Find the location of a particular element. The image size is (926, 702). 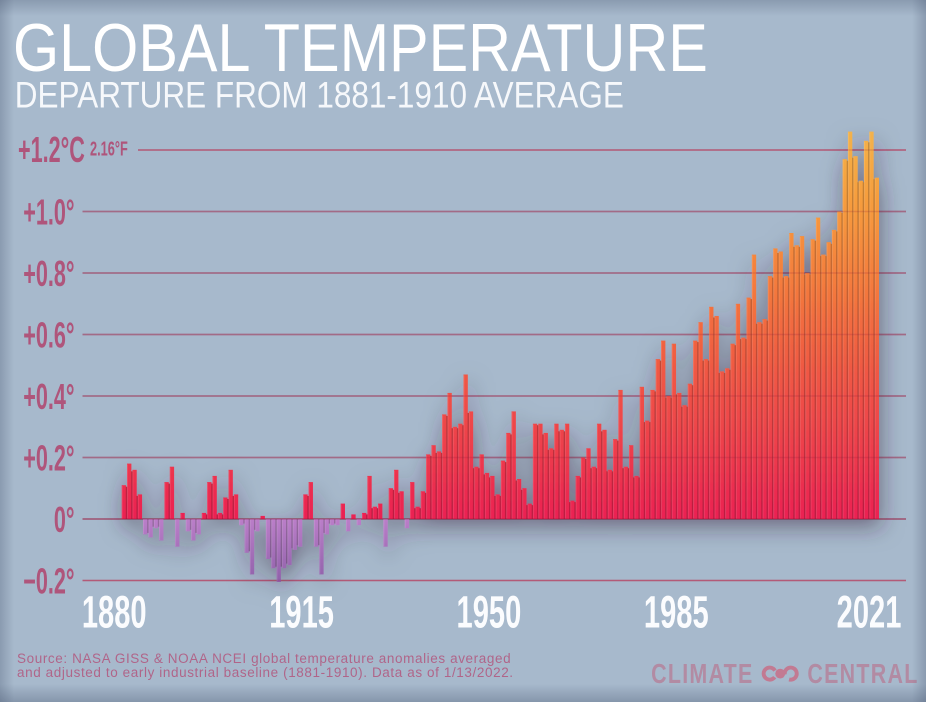

svg-text: +0.8° is located at coordinates (48, 274).